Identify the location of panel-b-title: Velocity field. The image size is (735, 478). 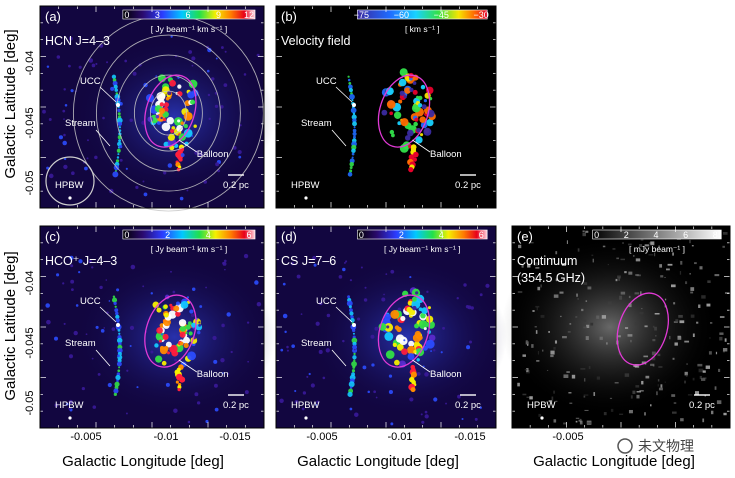
(316, 41).